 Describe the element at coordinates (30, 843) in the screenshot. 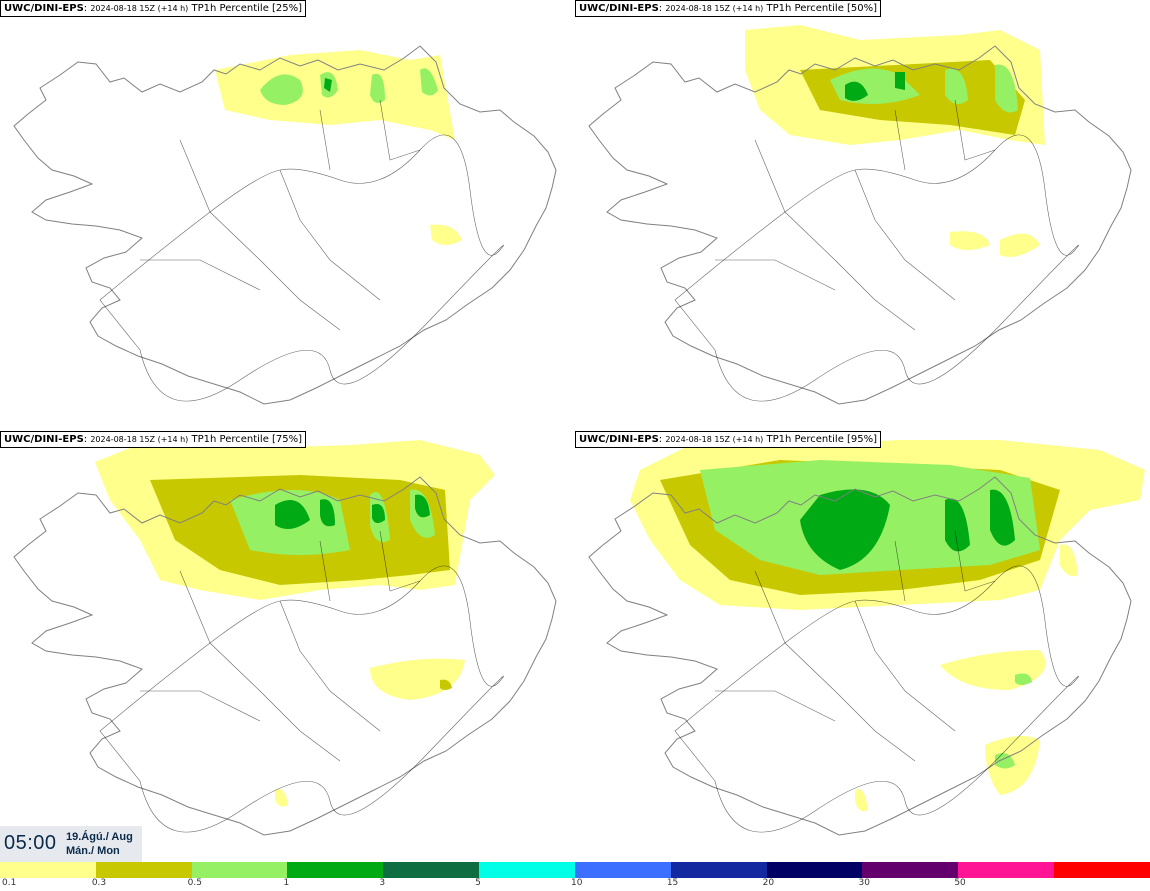

I see `valid-time: 05:00` at that location.